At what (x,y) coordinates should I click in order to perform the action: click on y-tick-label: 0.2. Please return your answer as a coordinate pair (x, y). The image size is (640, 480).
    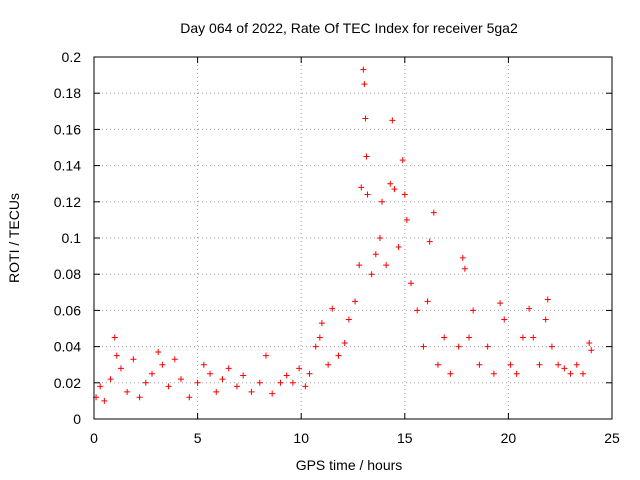
    Looking at the image, I should click on (72, 57).